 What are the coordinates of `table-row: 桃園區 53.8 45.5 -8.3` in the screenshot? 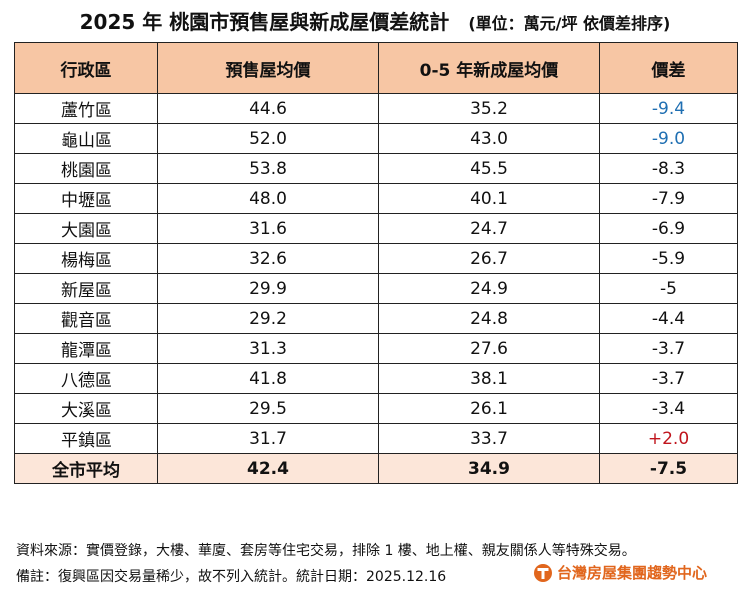 It's located at (376, 168).